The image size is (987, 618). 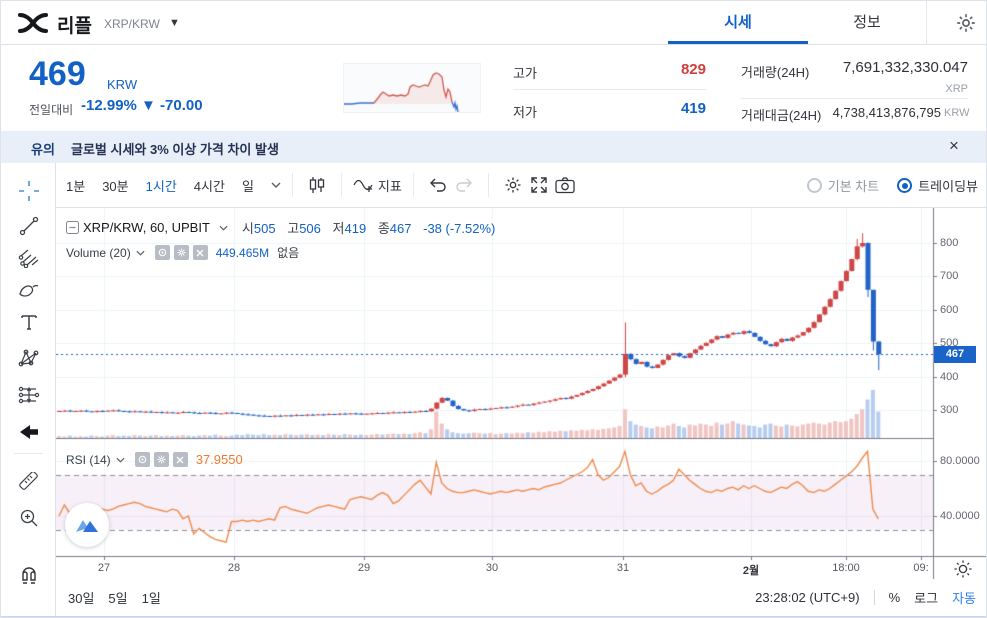 What do you see at coordinates (223, 228) in the screenshot?
I see `legend-caret-icon` at bounding box center [223, 228].